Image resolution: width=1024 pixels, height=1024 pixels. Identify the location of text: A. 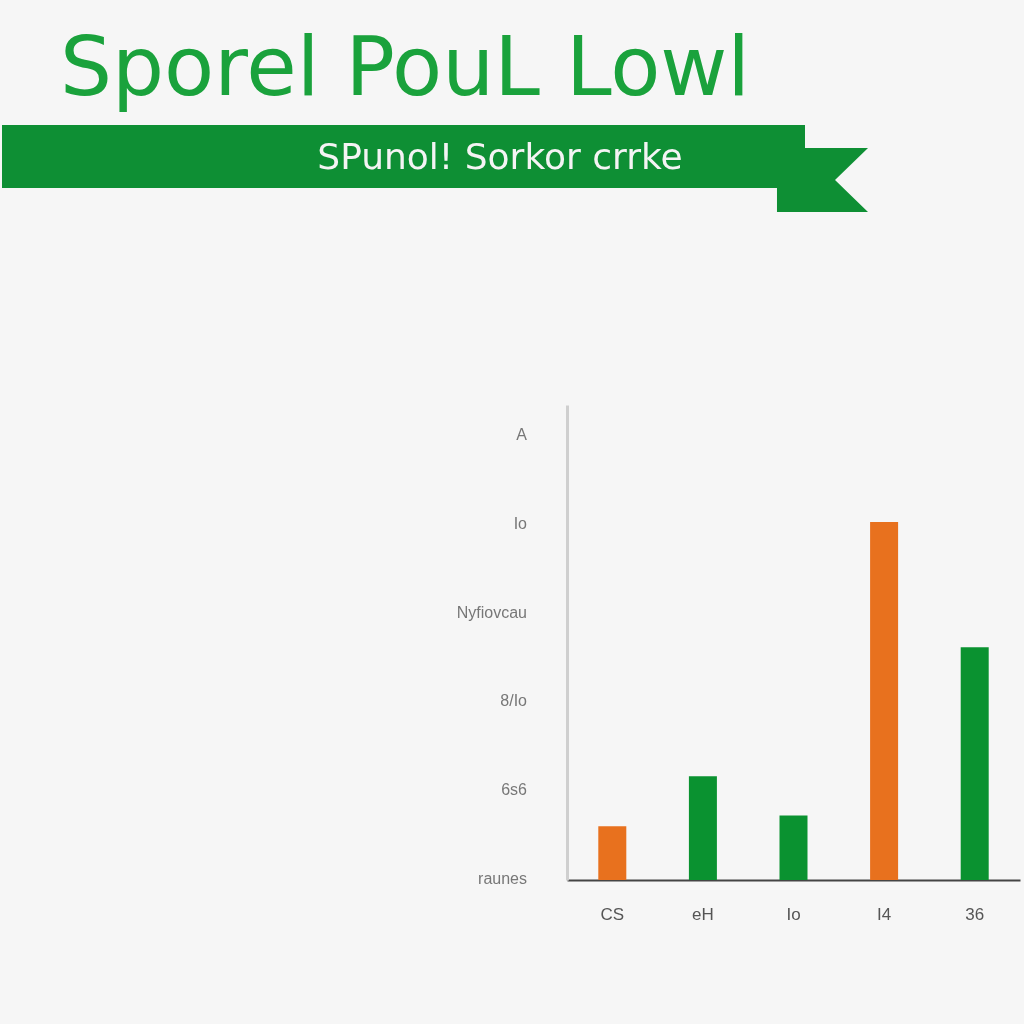
(522, 434).